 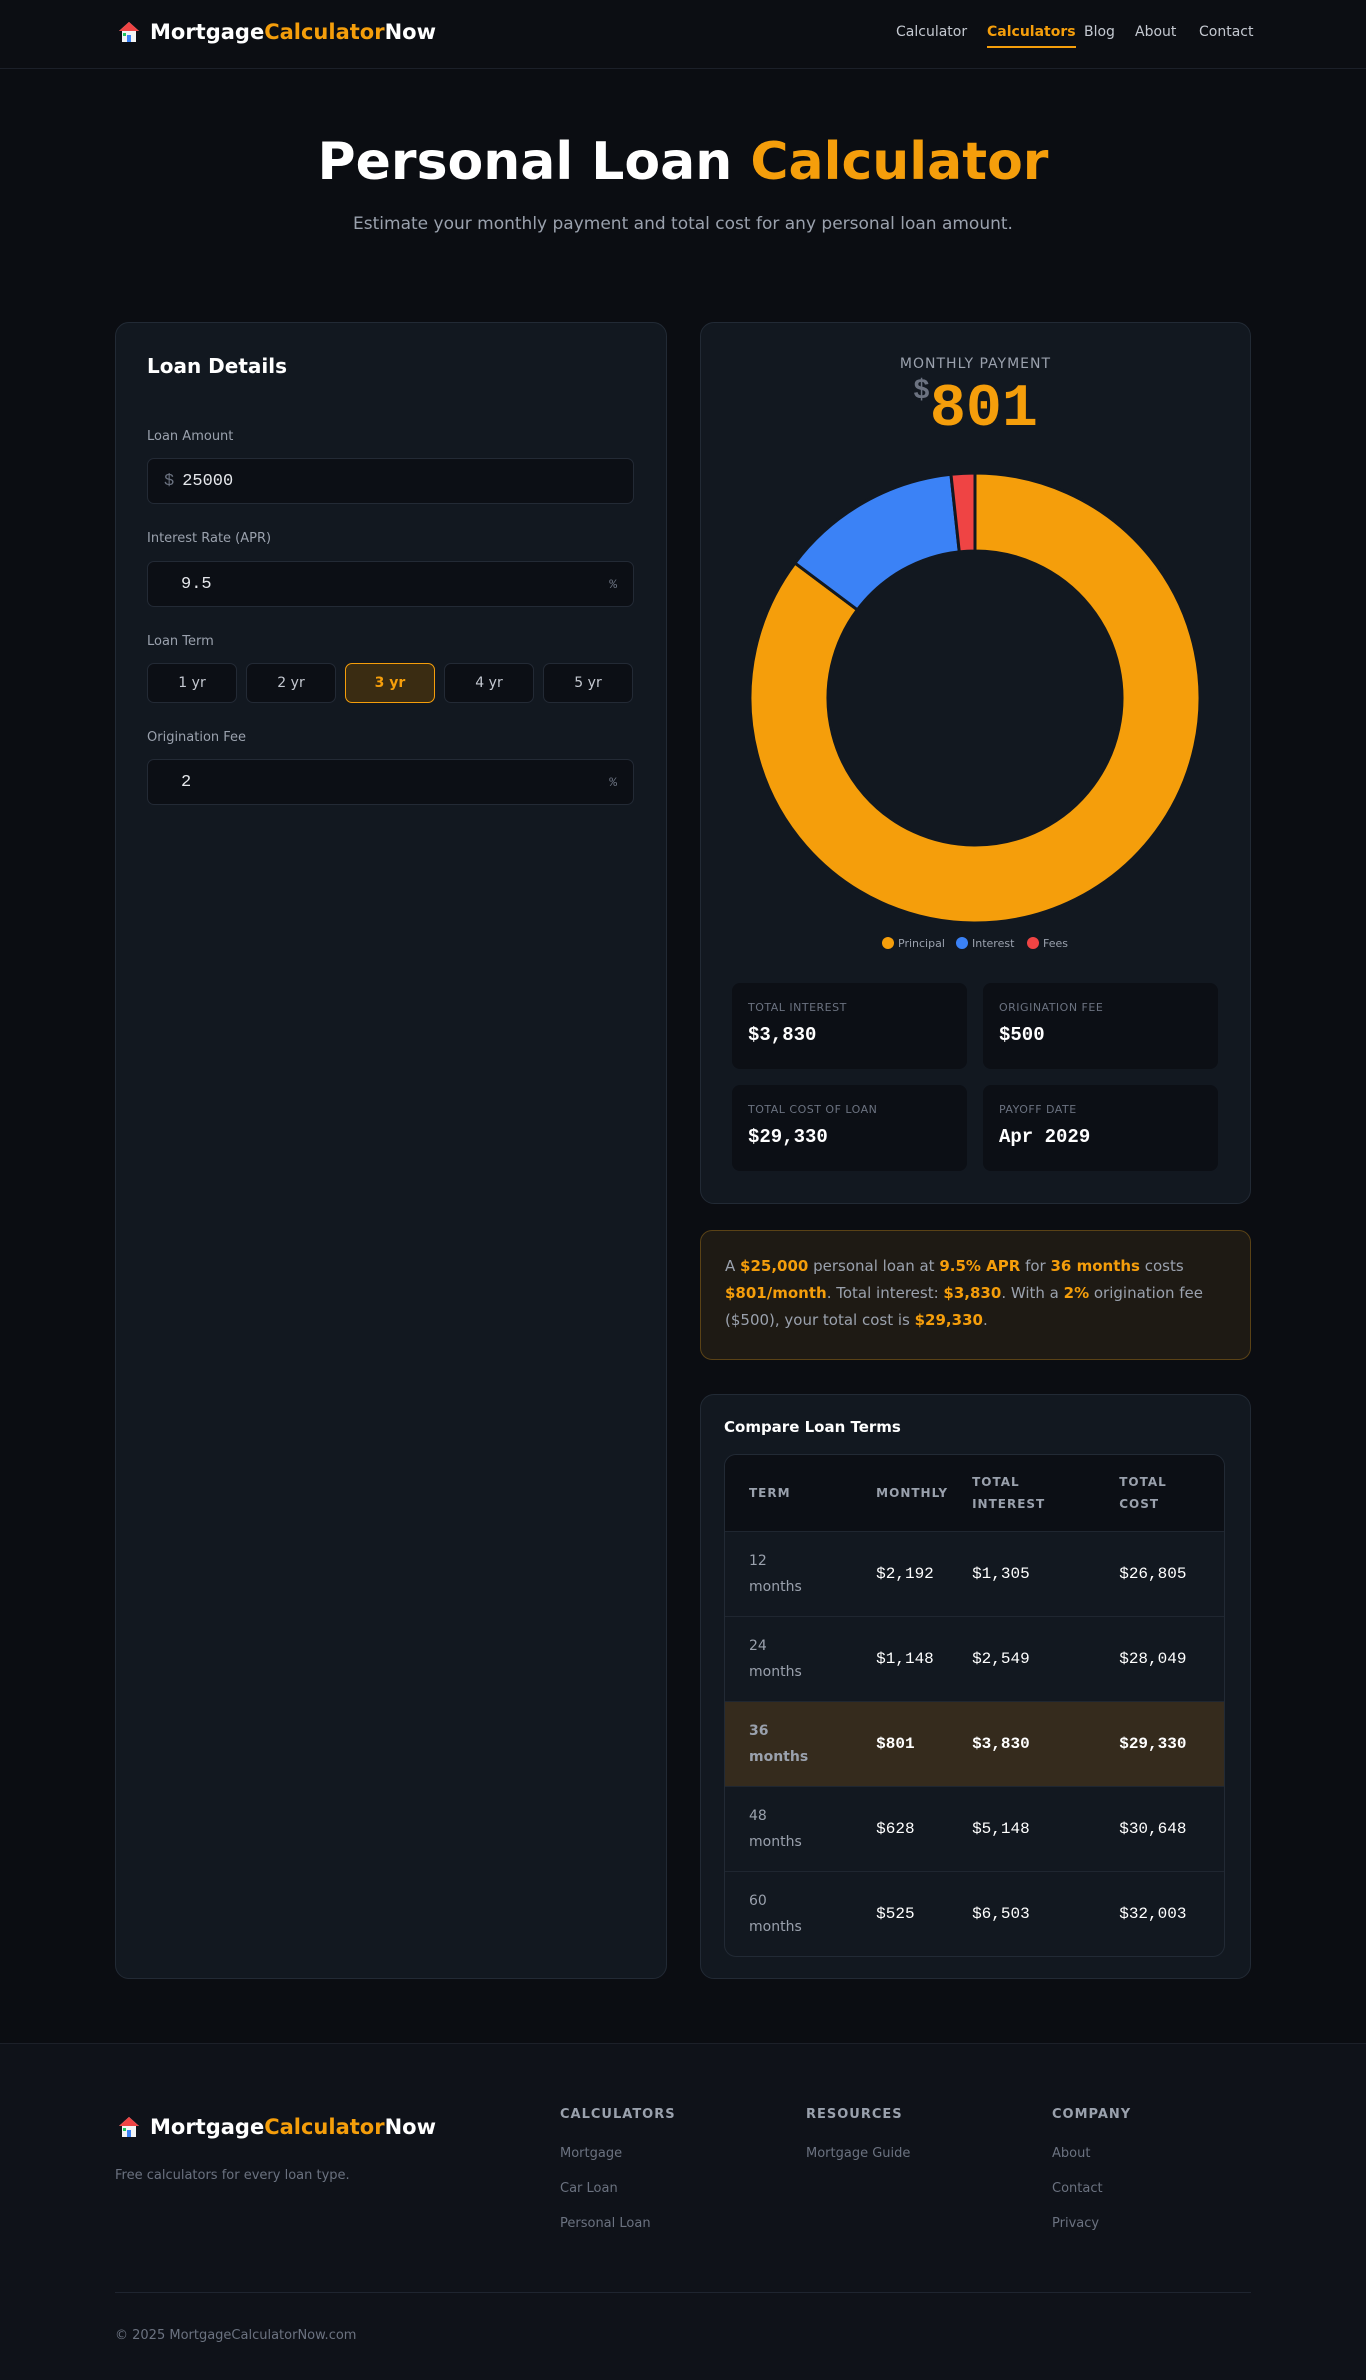 What do you see at coordinates (813, 1109) in the screenshot?
I see `stat-label: TOTAL COST OF LOAN` at bounding box center [813, 1109].